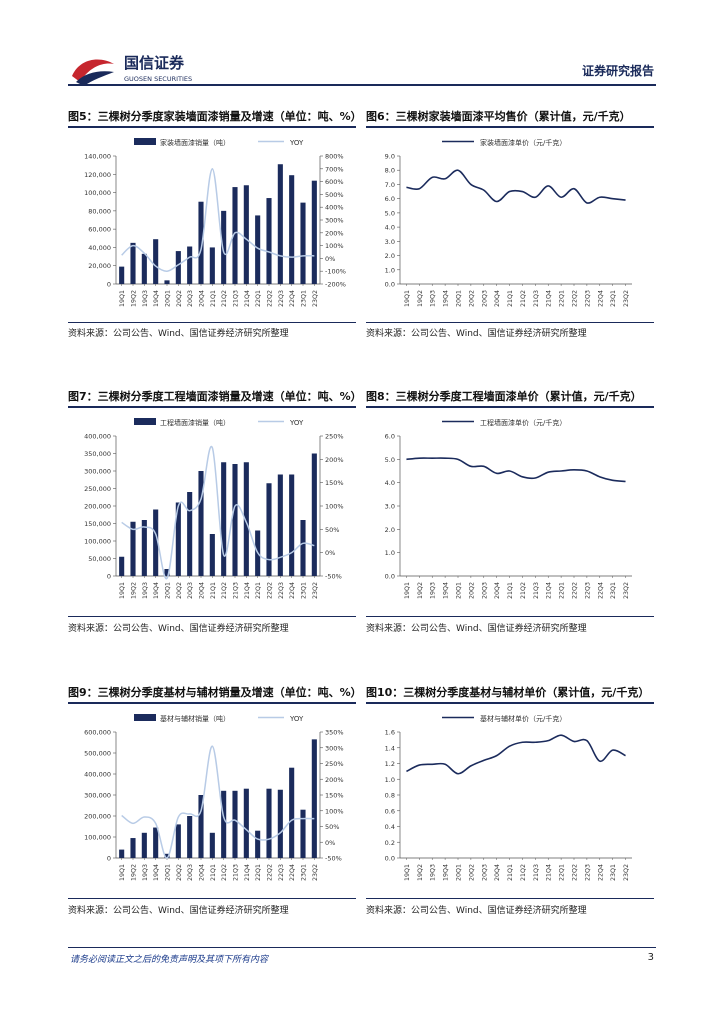 The image size is (724, 1024). Describe the element at coordinates (508, 692) in the screenshot. I see `figure-title: 图10：三棵树分季度基材与辅材单价（累计值，元/千克）` at that location.